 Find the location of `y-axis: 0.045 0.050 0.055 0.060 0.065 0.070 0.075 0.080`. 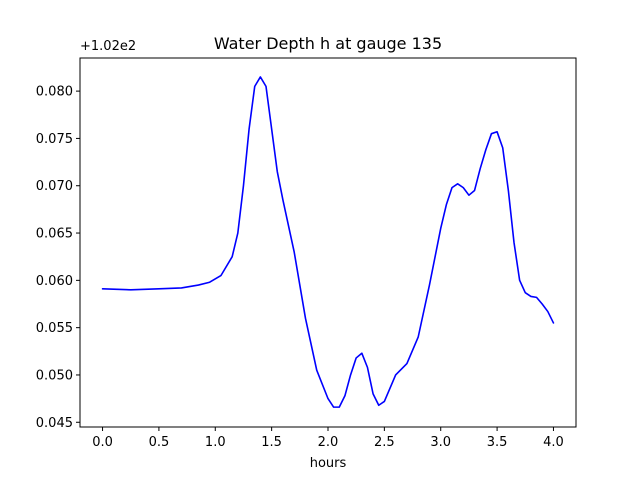

y-axis: 0.045 0.050 0.055 0.060 0.065 0.070 0.075 0.080 is located at coordinates (58, 258).